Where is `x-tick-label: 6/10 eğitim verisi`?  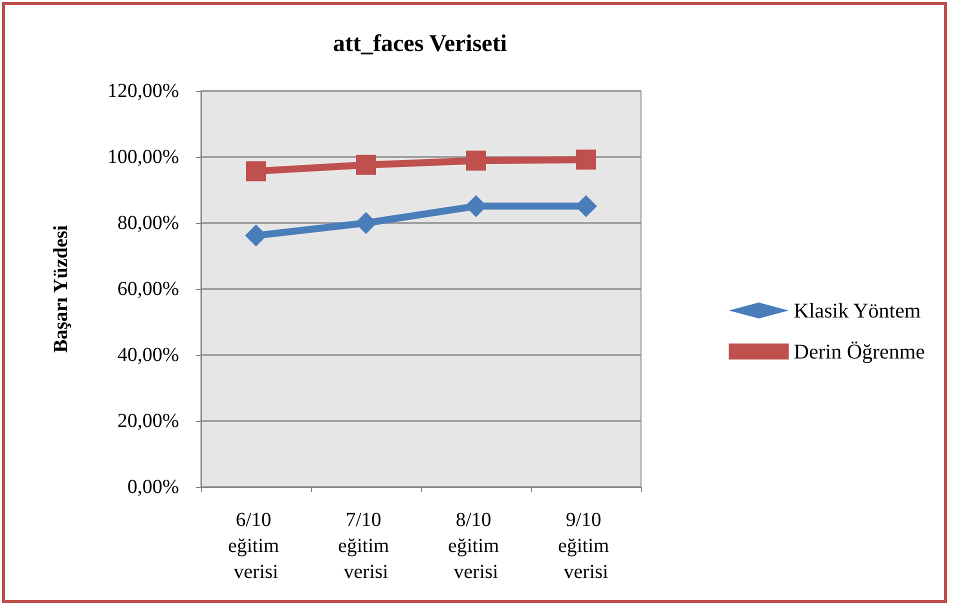
x-tick-label: 6/10 eğitim verisi is located at coordinates (256, 546).